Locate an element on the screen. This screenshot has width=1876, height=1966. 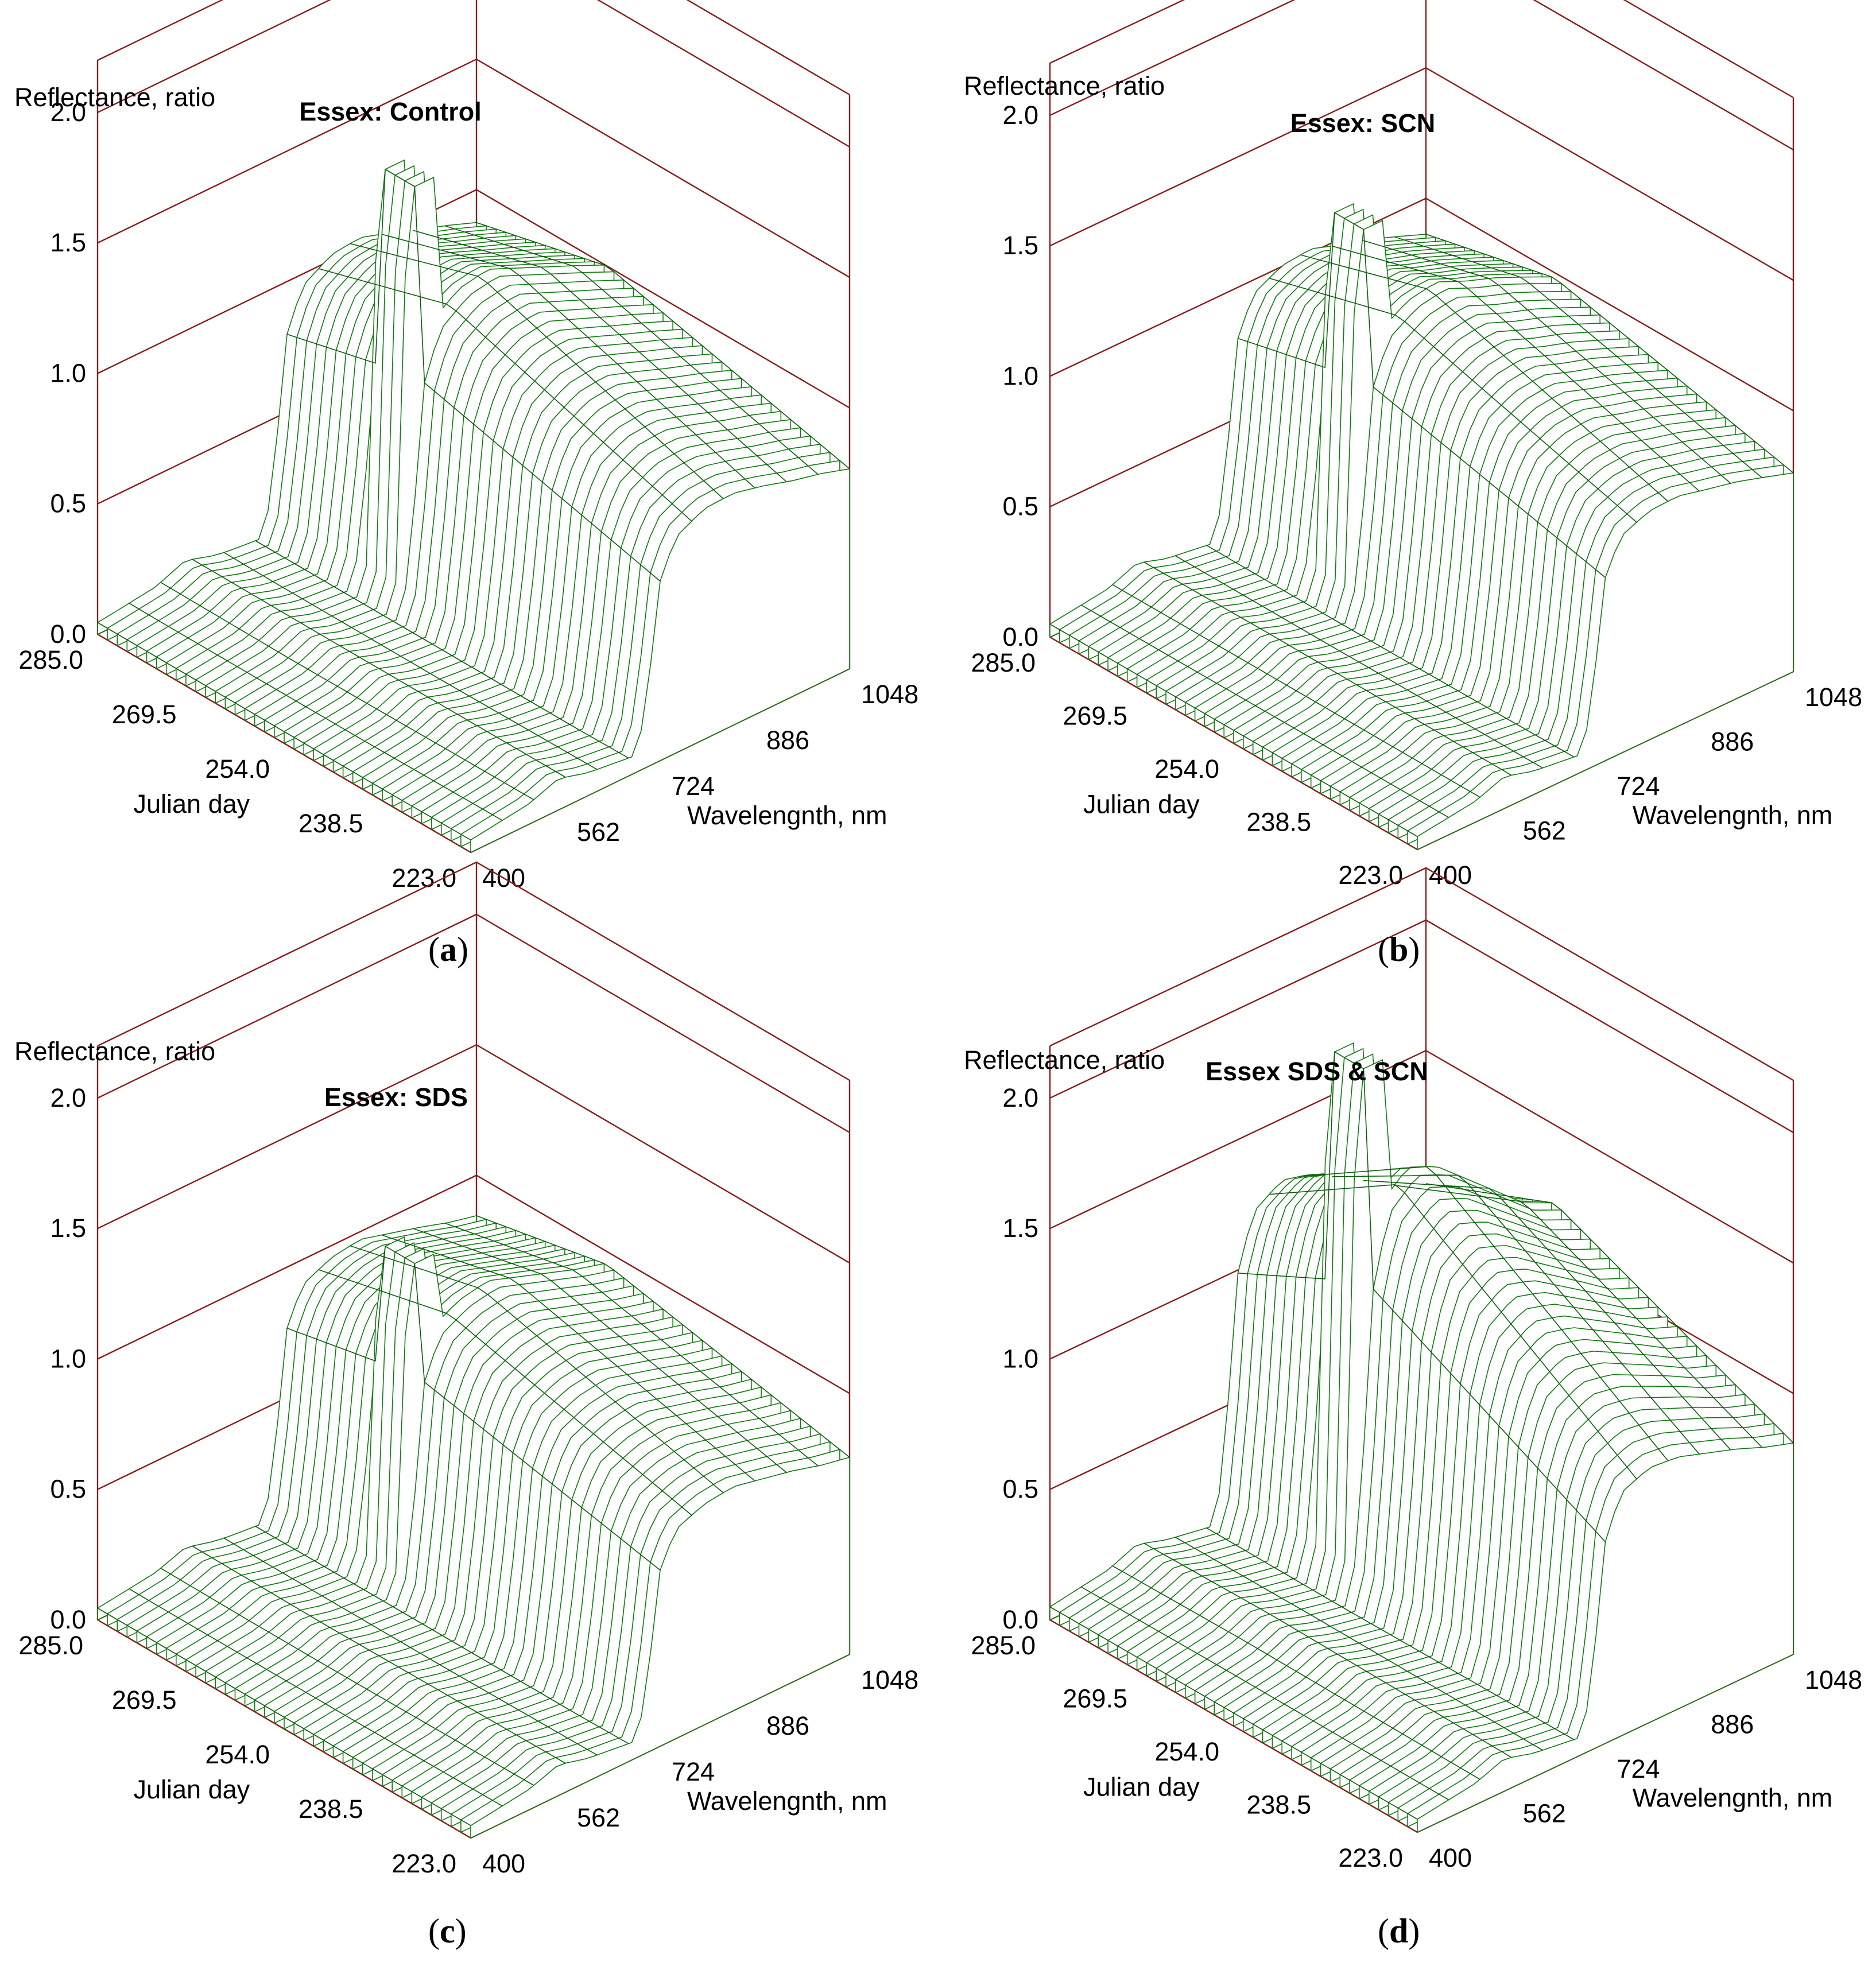
wavelength-tick-label: 1048 is located at coordinates (889, 695).